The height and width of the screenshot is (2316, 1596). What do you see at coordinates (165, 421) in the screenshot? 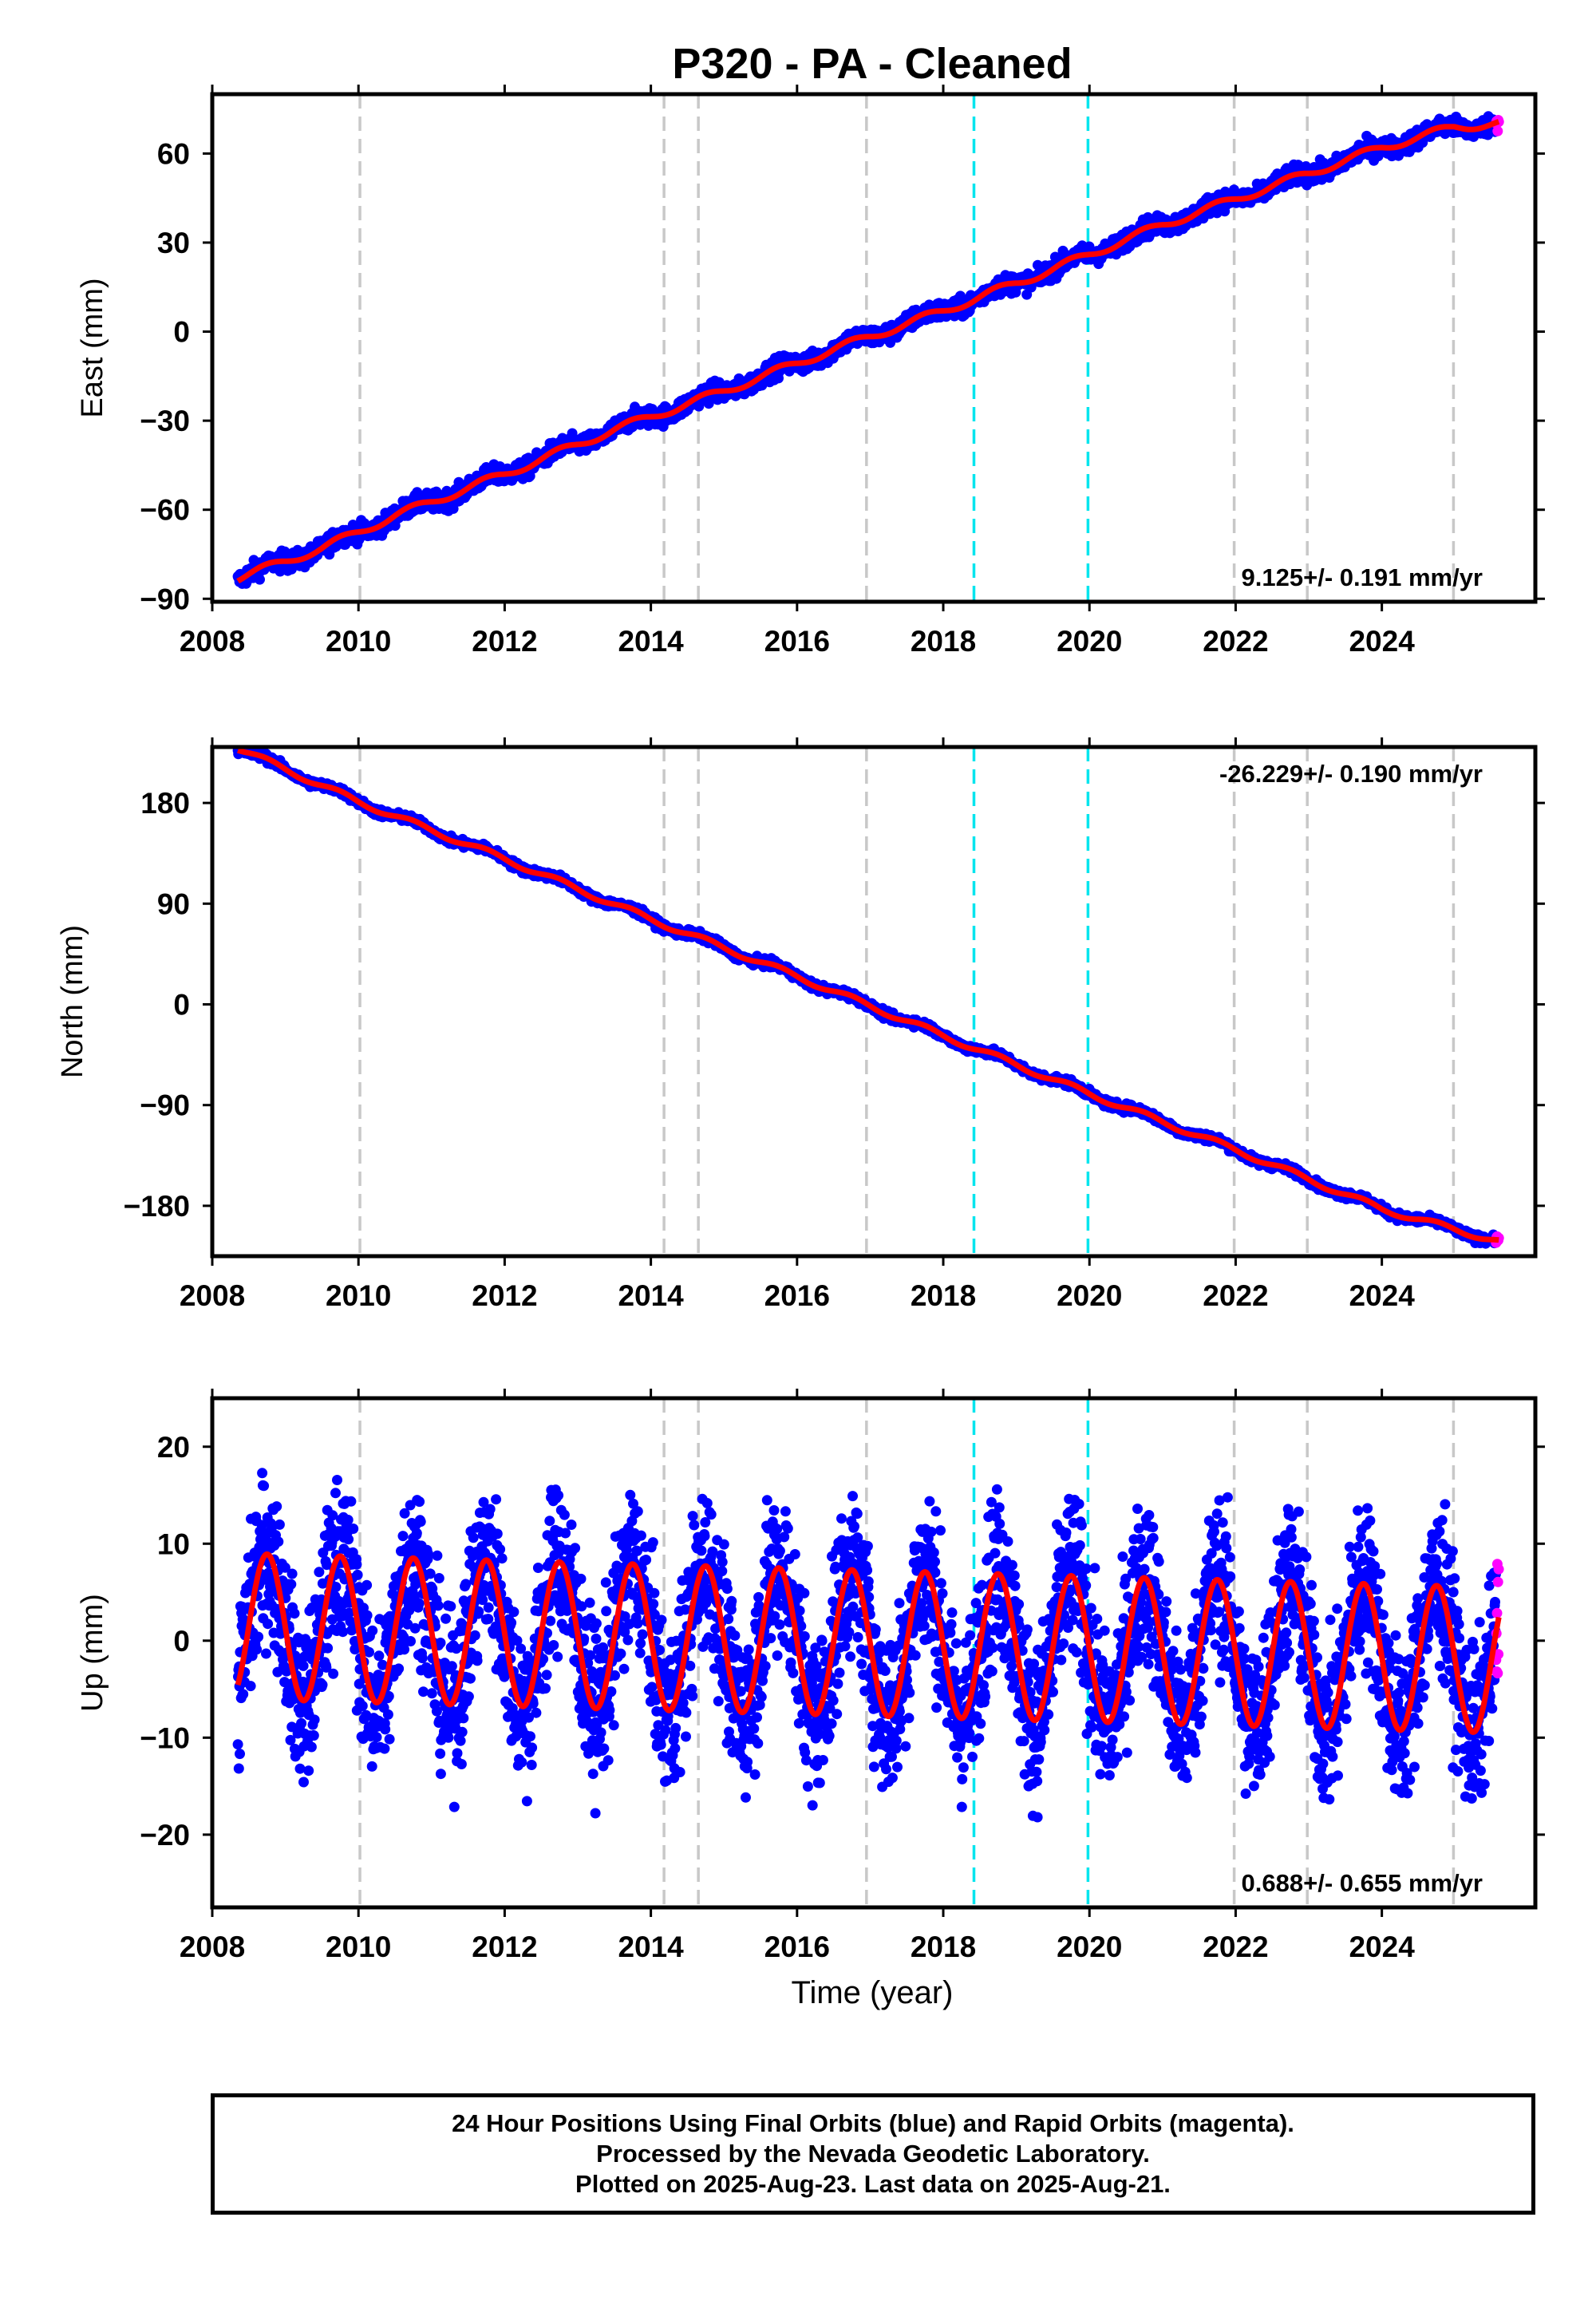
I see `y-tick-label: −30` at bounding box center [165, 421].